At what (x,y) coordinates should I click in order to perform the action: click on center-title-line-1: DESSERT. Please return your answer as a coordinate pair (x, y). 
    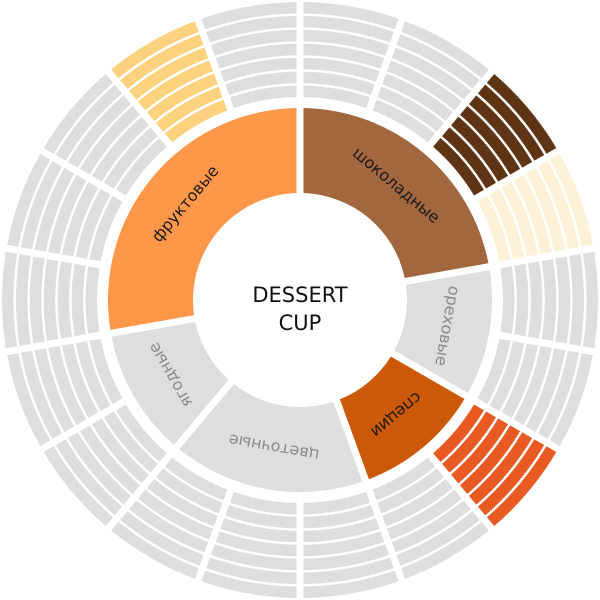
    Looking at the image, I should click on (299, 295).